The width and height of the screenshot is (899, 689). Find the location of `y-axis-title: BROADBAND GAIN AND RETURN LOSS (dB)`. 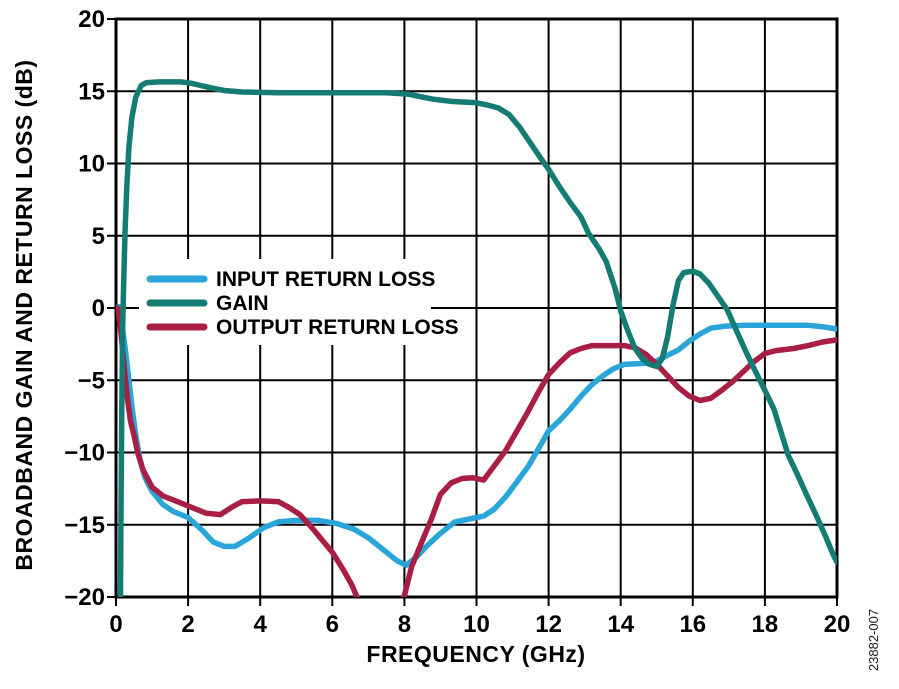

y-axis-title: BROADBAND GAIN AND RETURN LOSS (dB) is located at coordinates (24, 314).